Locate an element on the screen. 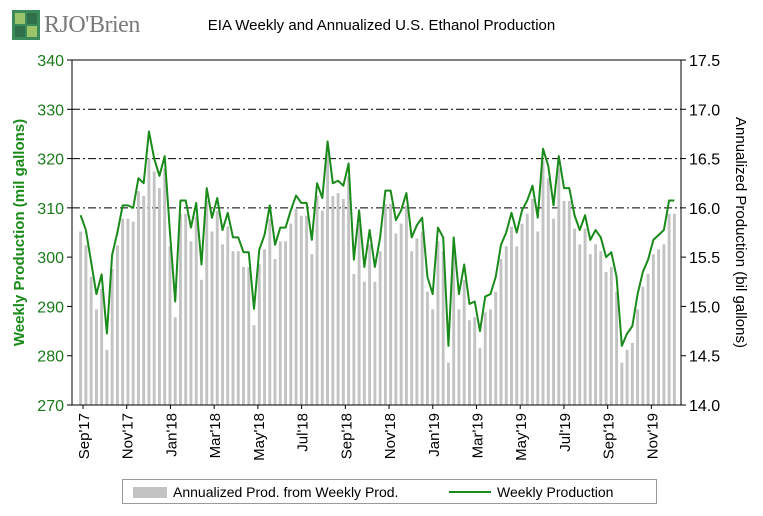 The image size is (763, 516). left-y-tick-label: 310 is located at coordinates (50, 209).